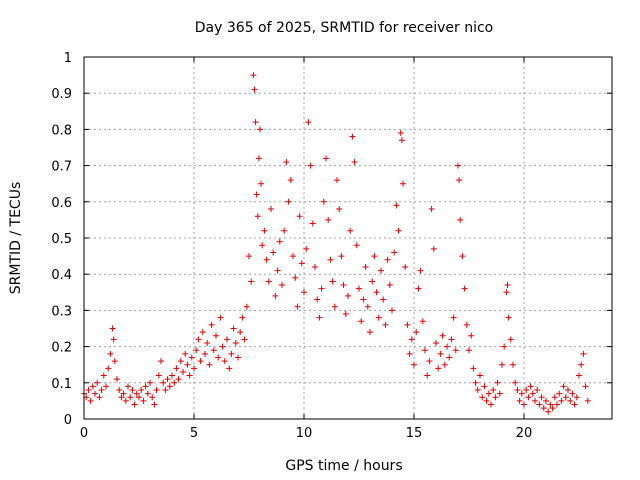  Describe the element at coordinates (61, 311) in the screenshot. I see `y-tick-label: 0.3` at that location.